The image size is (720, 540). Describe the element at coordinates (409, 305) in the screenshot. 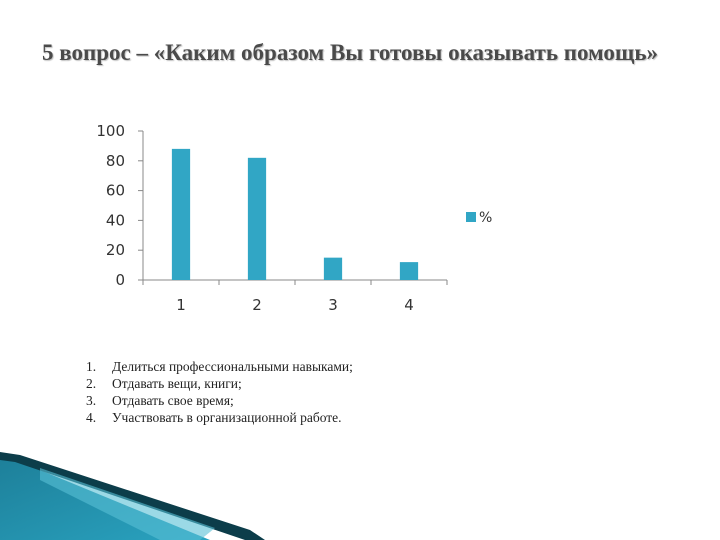

I see `x-tick-label: 4` at that location.